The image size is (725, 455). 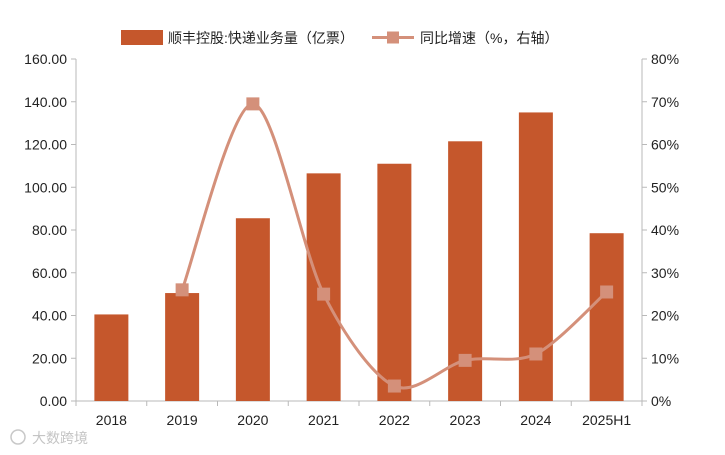 What do you see at coordinates (142, 37) in the screenshot?
I see `legend-bar-swatch` at bounding box center [142, 37].